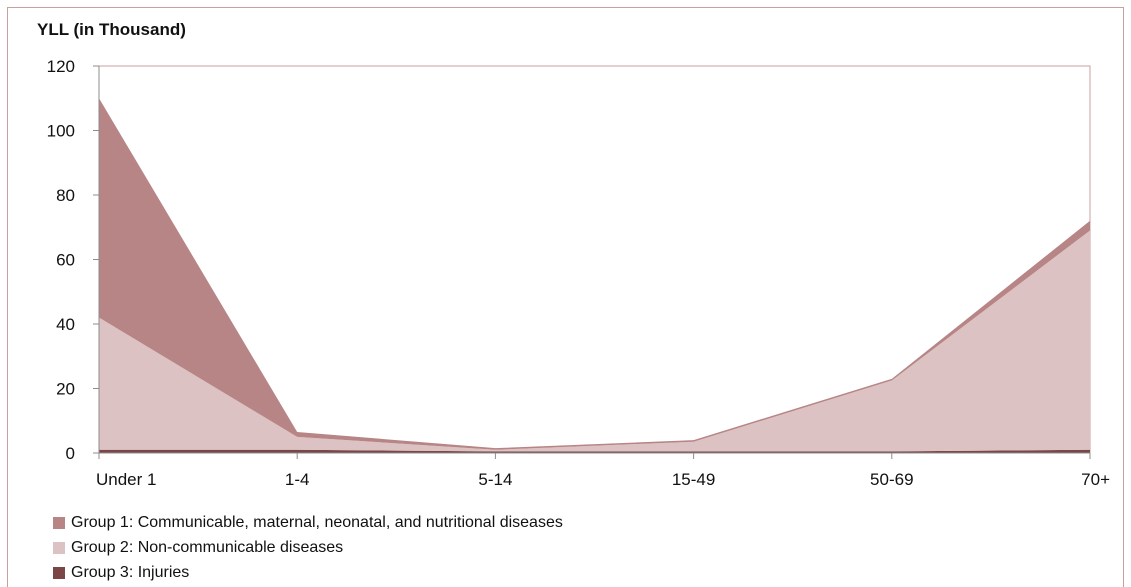 Image resolution: width=1131 pixels, height=587 pixels. Describe the element at coordinates (308, 572) in the screenshot. I see `legend-item-group-3: Group 3: Injuries` at that location.